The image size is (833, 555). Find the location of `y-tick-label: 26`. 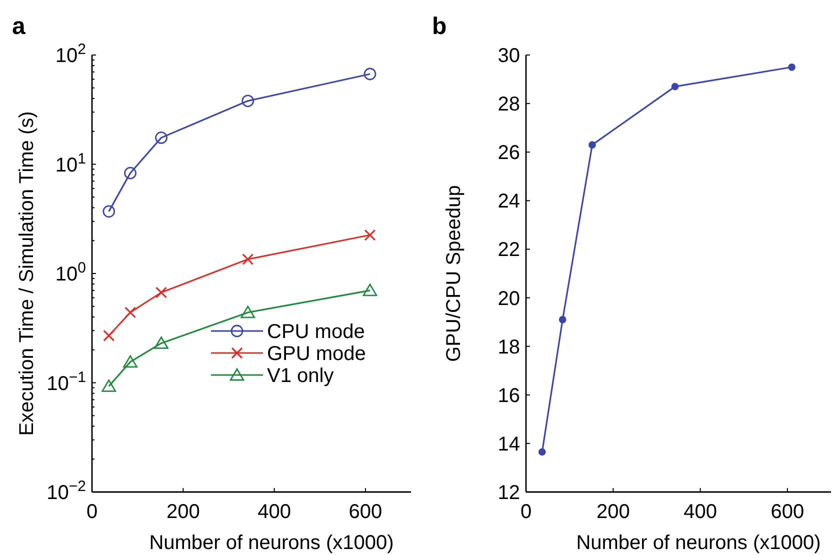

y-tick-label: 26 is located at coordinates (509, 153).